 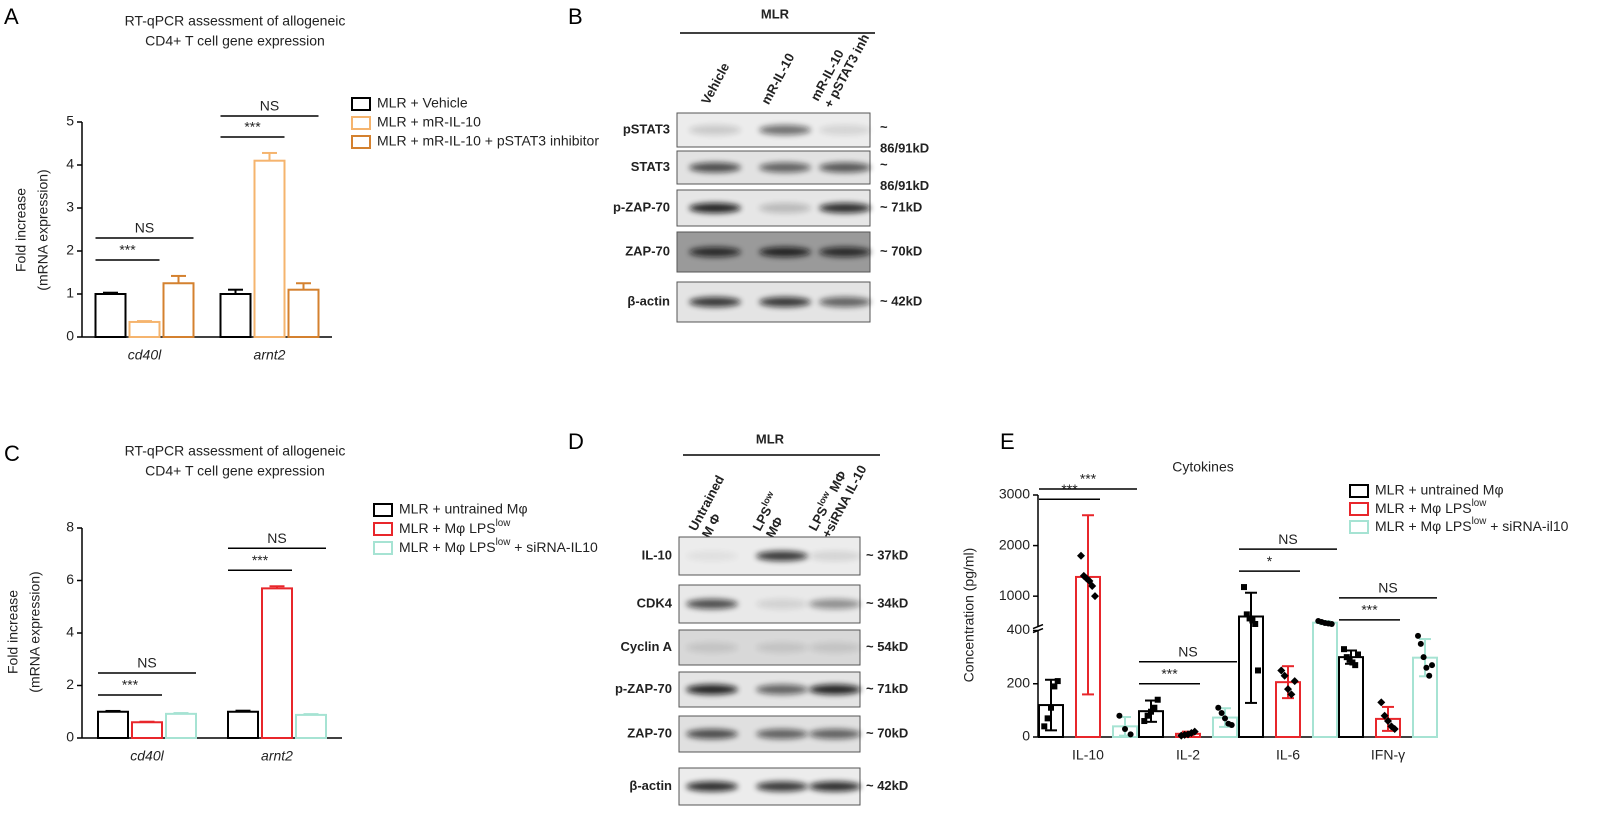 I want to click on x-tick-label: IL-6, so click(x=1288, y=755).